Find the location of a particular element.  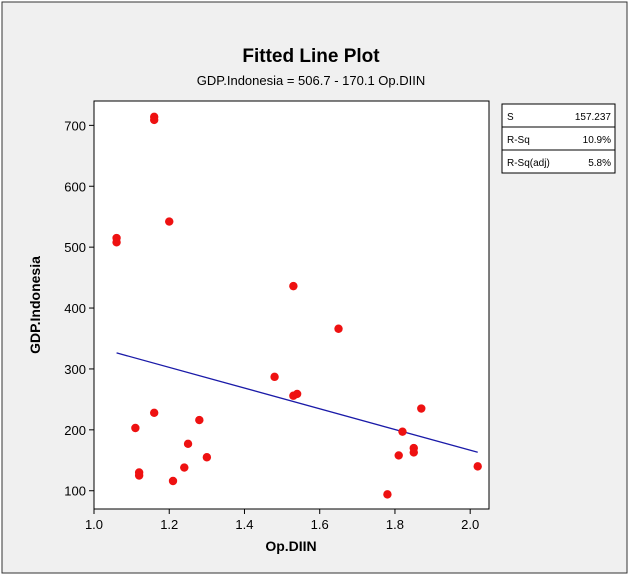

stats-box-frame is located at coordinates (558, 138).